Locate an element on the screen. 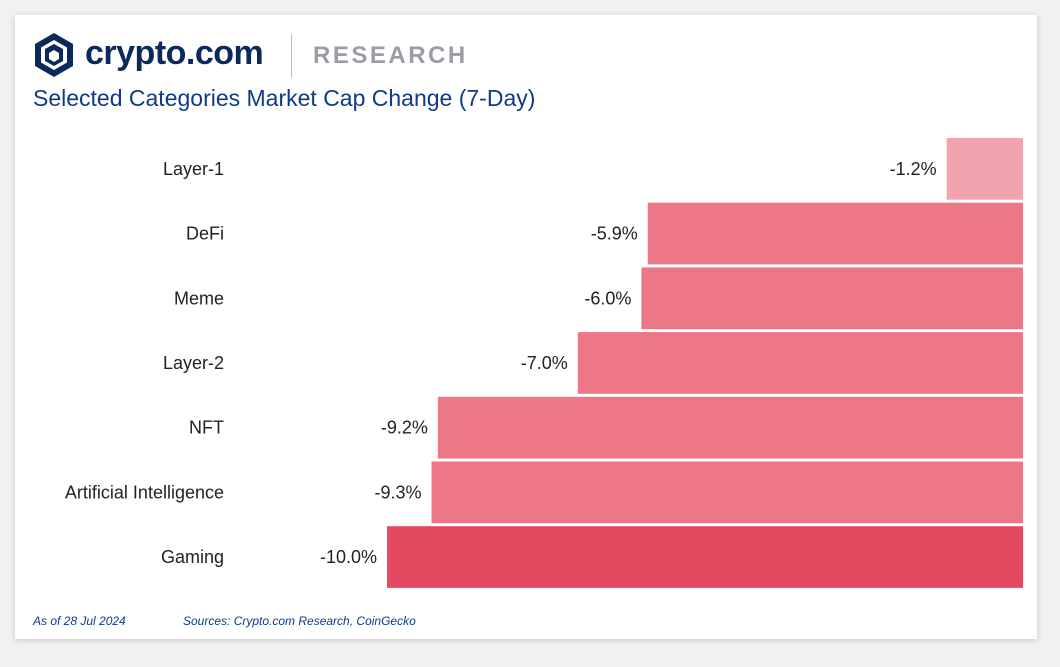  bar-nft is located at coordinates (730, 427).